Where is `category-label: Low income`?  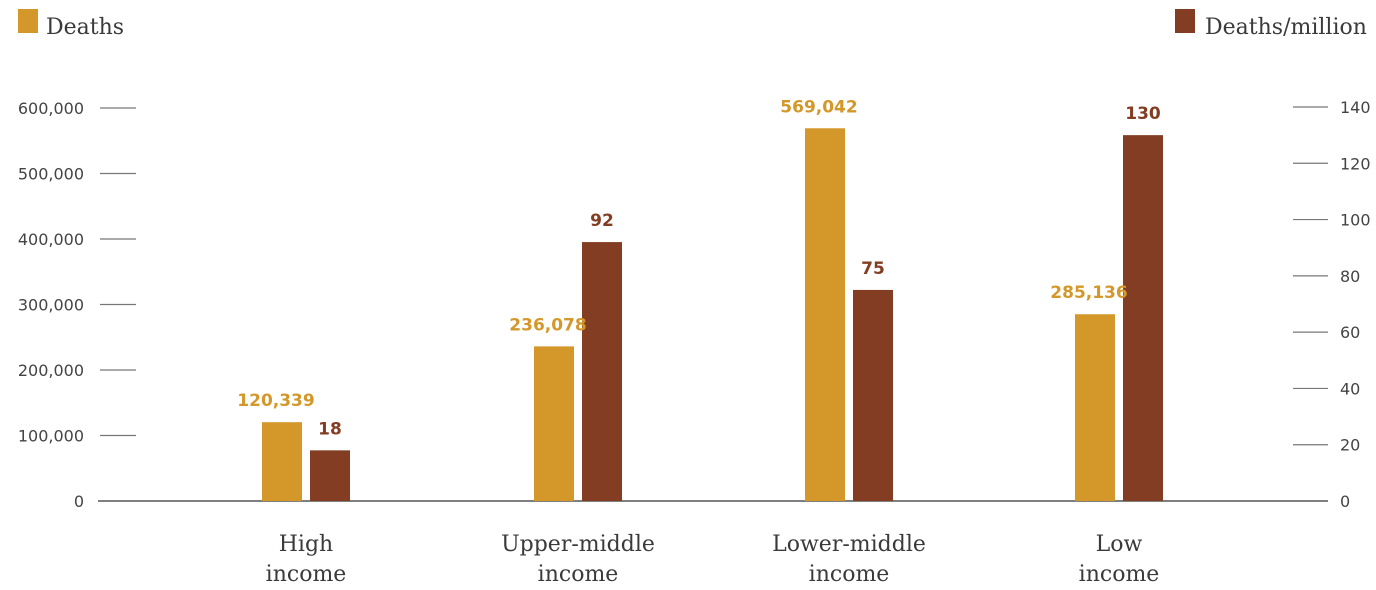
category-label: Low income is located at coordinates (1119, 559).